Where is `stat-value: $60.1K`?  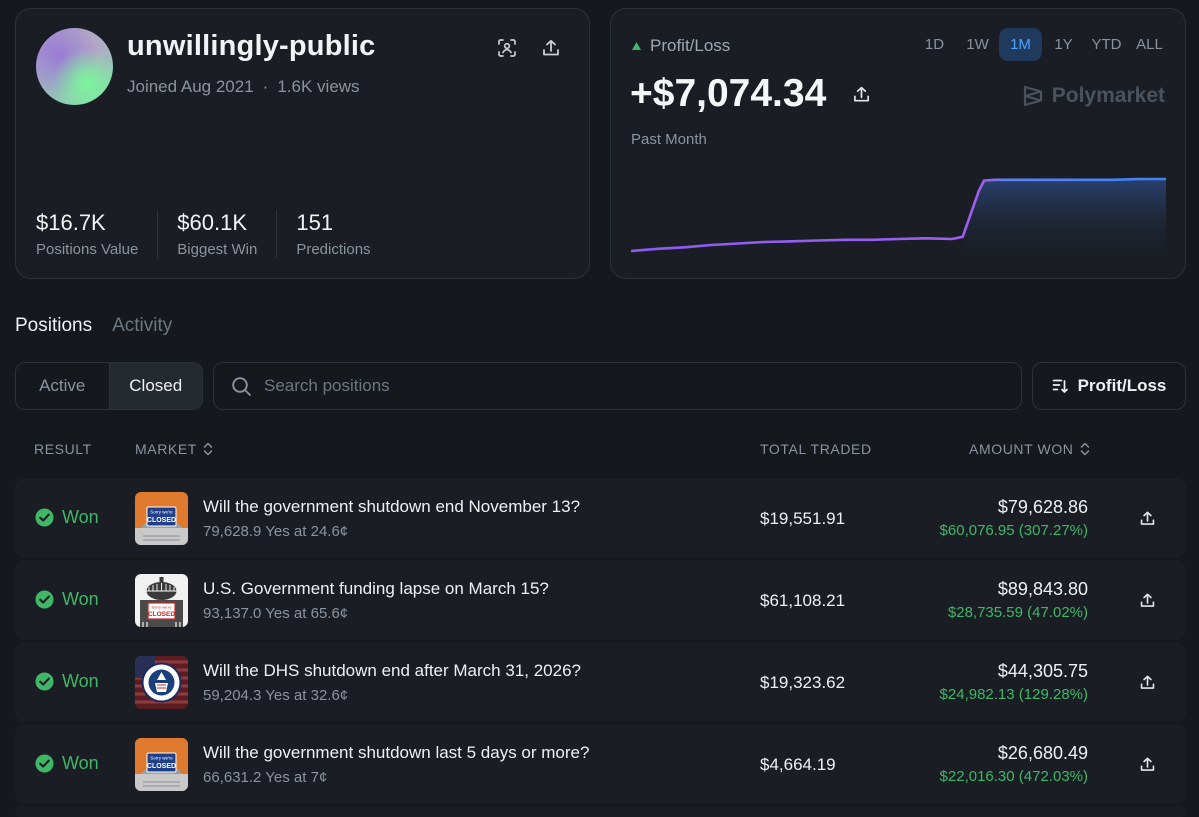
stat-value: $60.1K is located at coordinates (212, 222).